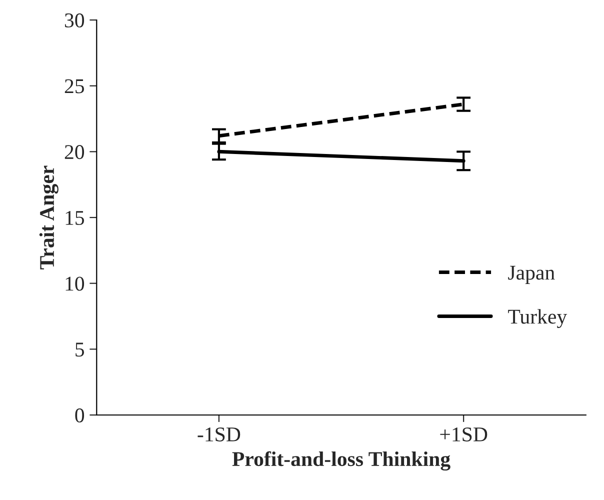 This screenshot has width=604, height=500. I want to click on x-tick-label: -1SD, so click(219, 434).